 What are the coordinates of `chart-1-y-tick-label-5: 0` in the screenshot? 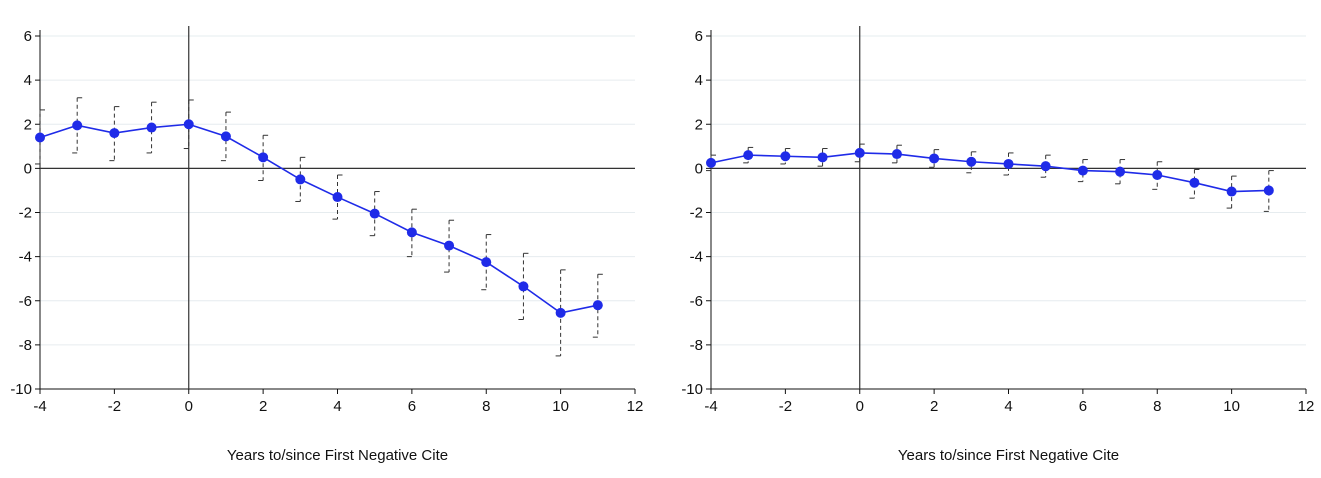 It's located at (699, 168).